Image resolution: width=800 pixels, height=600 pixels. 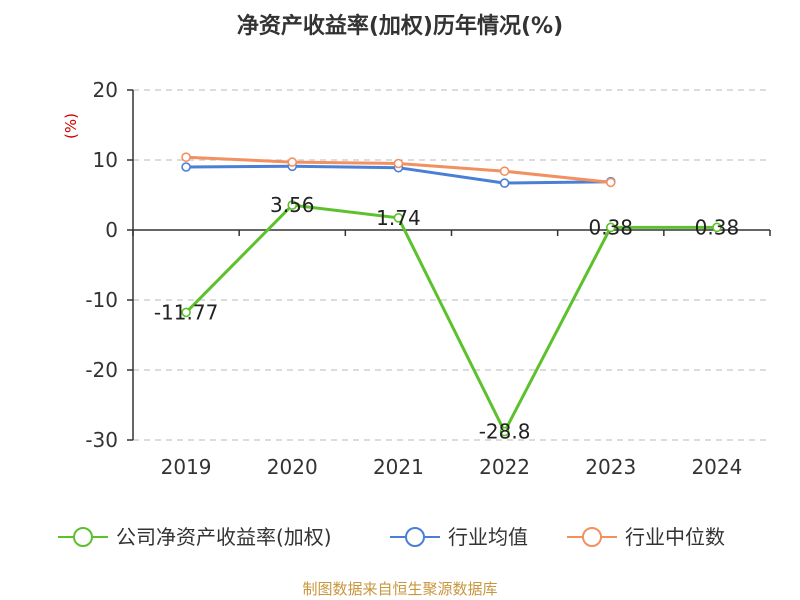 I want to click on x-tick-label: 2020, so click(x=292, y=467).